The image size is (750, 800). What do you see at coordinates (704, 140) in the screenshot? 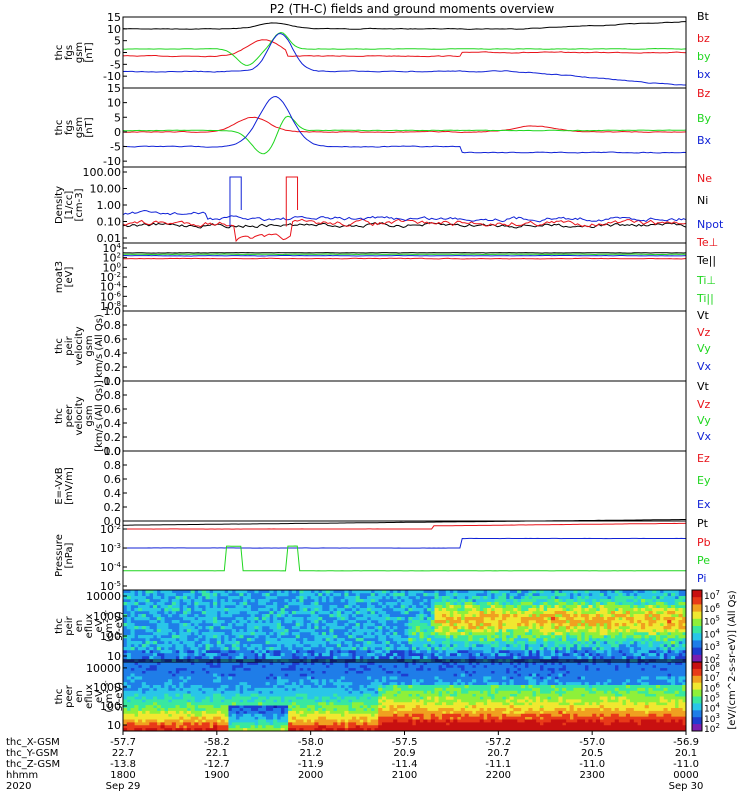
I see `legend-Bx: Bx` at bounding box center [704, 140].